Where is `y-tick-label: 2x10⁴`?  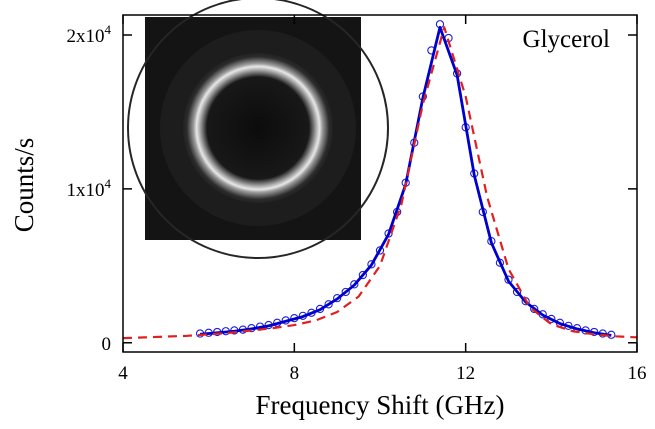 y-tick-label: 2x10⁴ is located at coordinates (89, 34).